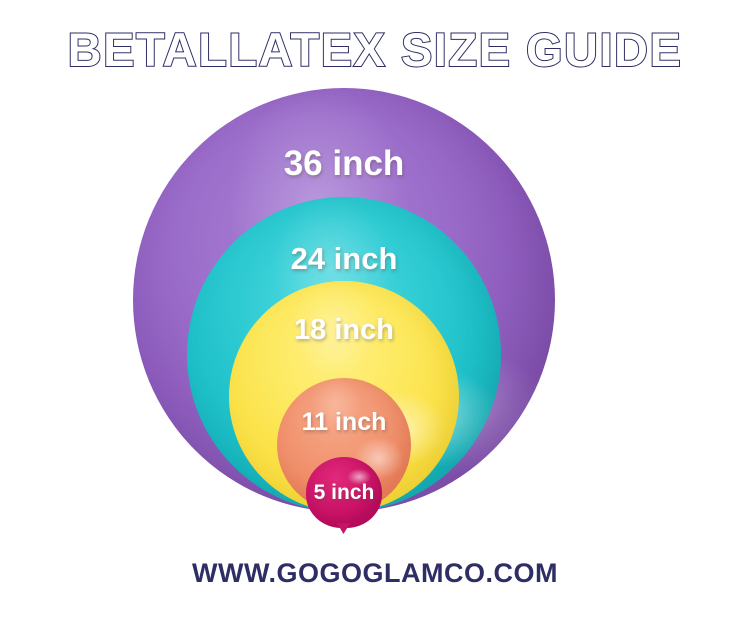  I want to click on balloon-11-inch-label: 11 inch, so click(344, 422).